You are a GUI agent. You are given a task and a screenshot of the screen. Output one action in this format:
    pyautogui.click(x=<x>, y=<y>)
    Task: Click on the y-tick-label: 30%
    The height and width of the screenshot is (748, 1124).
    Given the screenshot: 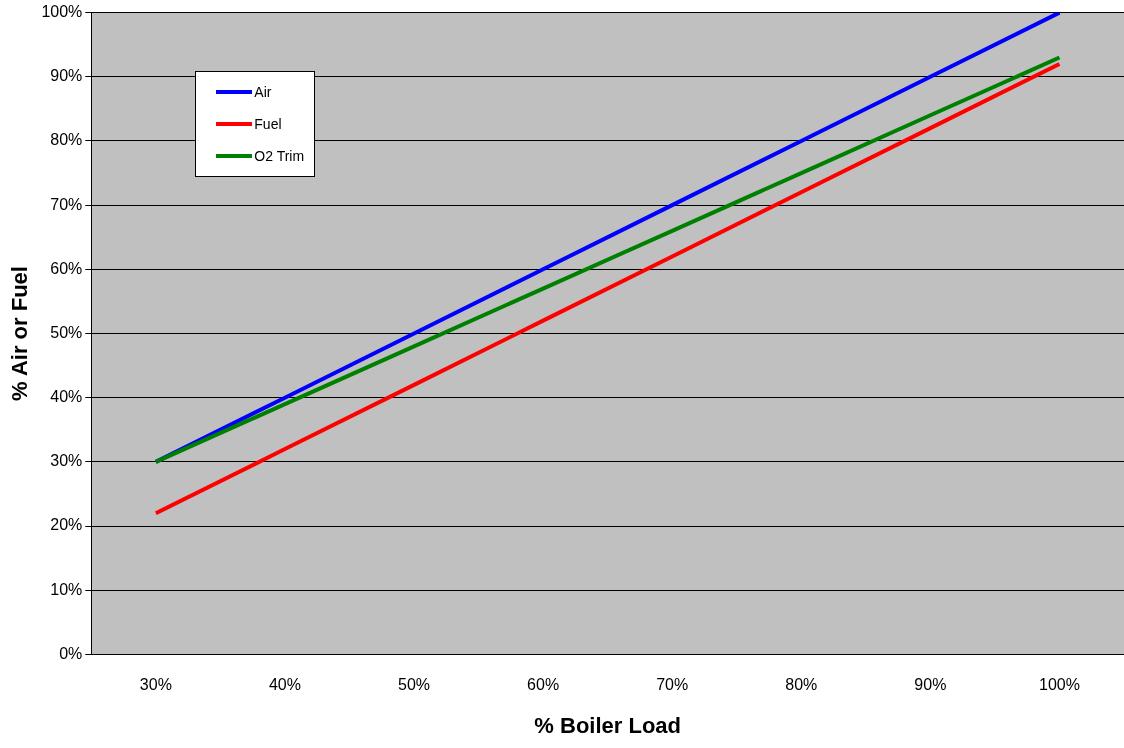 What is the action you would take?
    pyautogui.click(x=66, y=461)
    